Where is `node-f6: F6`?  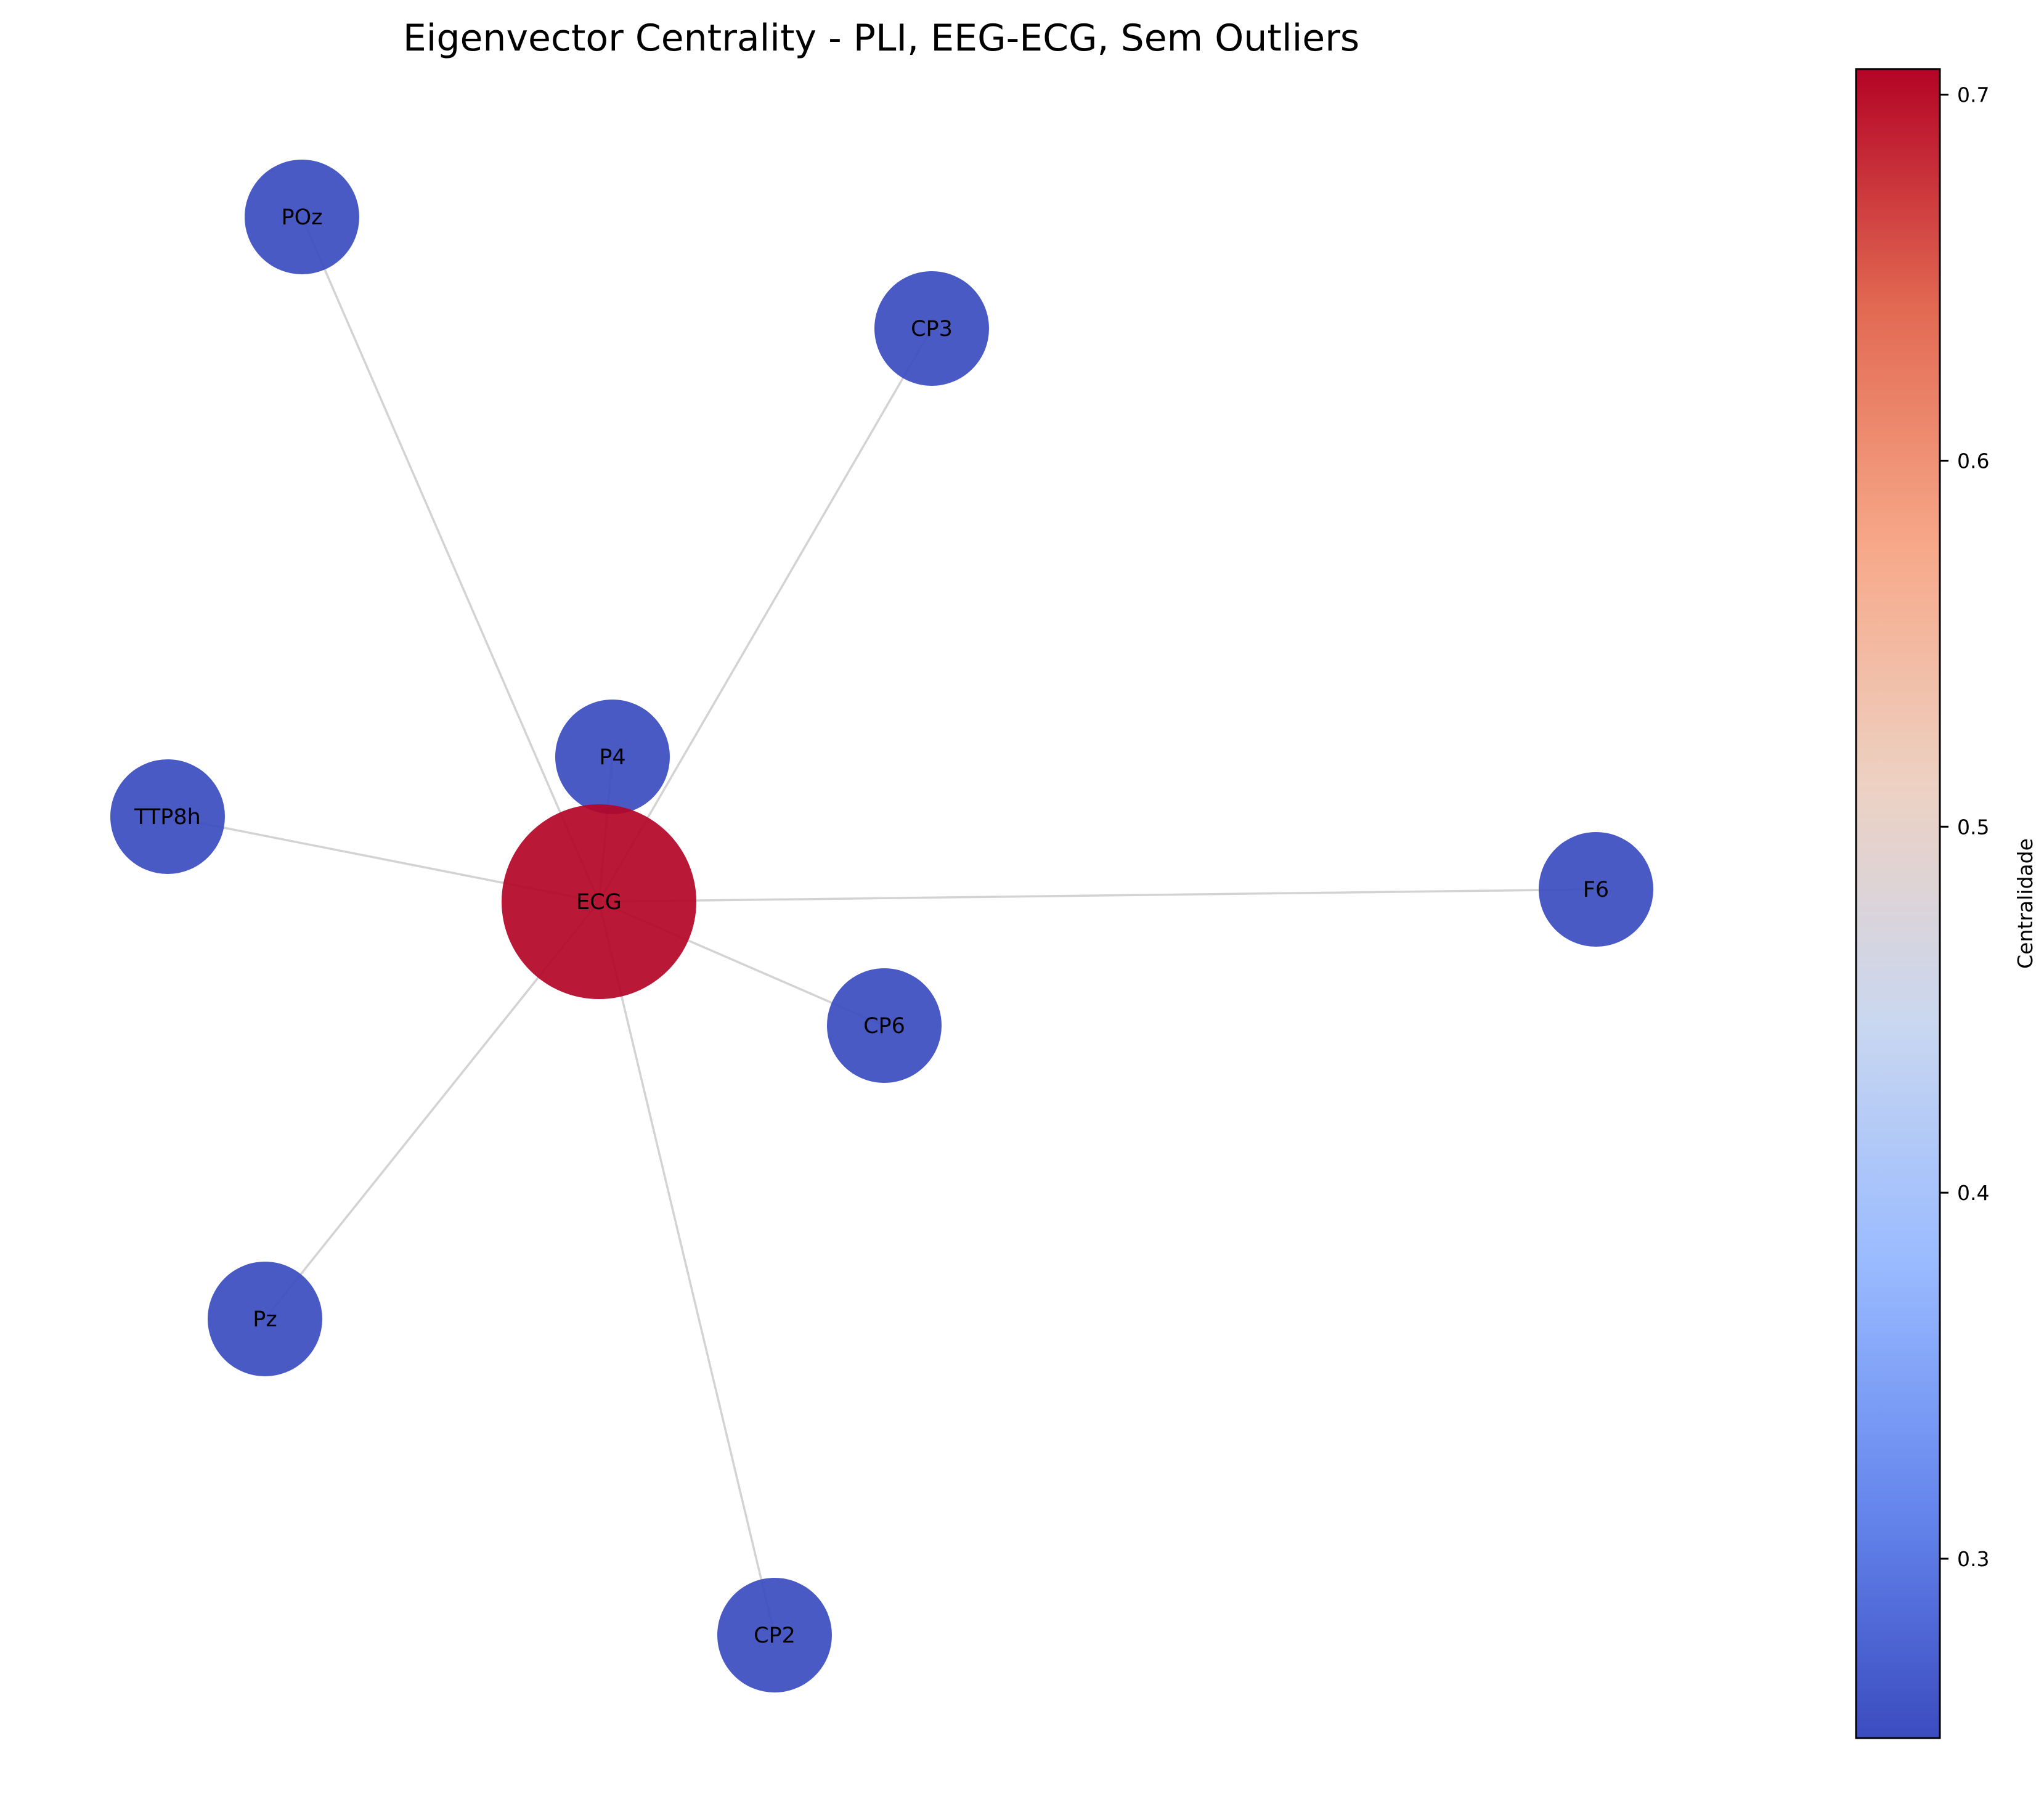
node-f6: F6 is located at coordinates (1596, 890).